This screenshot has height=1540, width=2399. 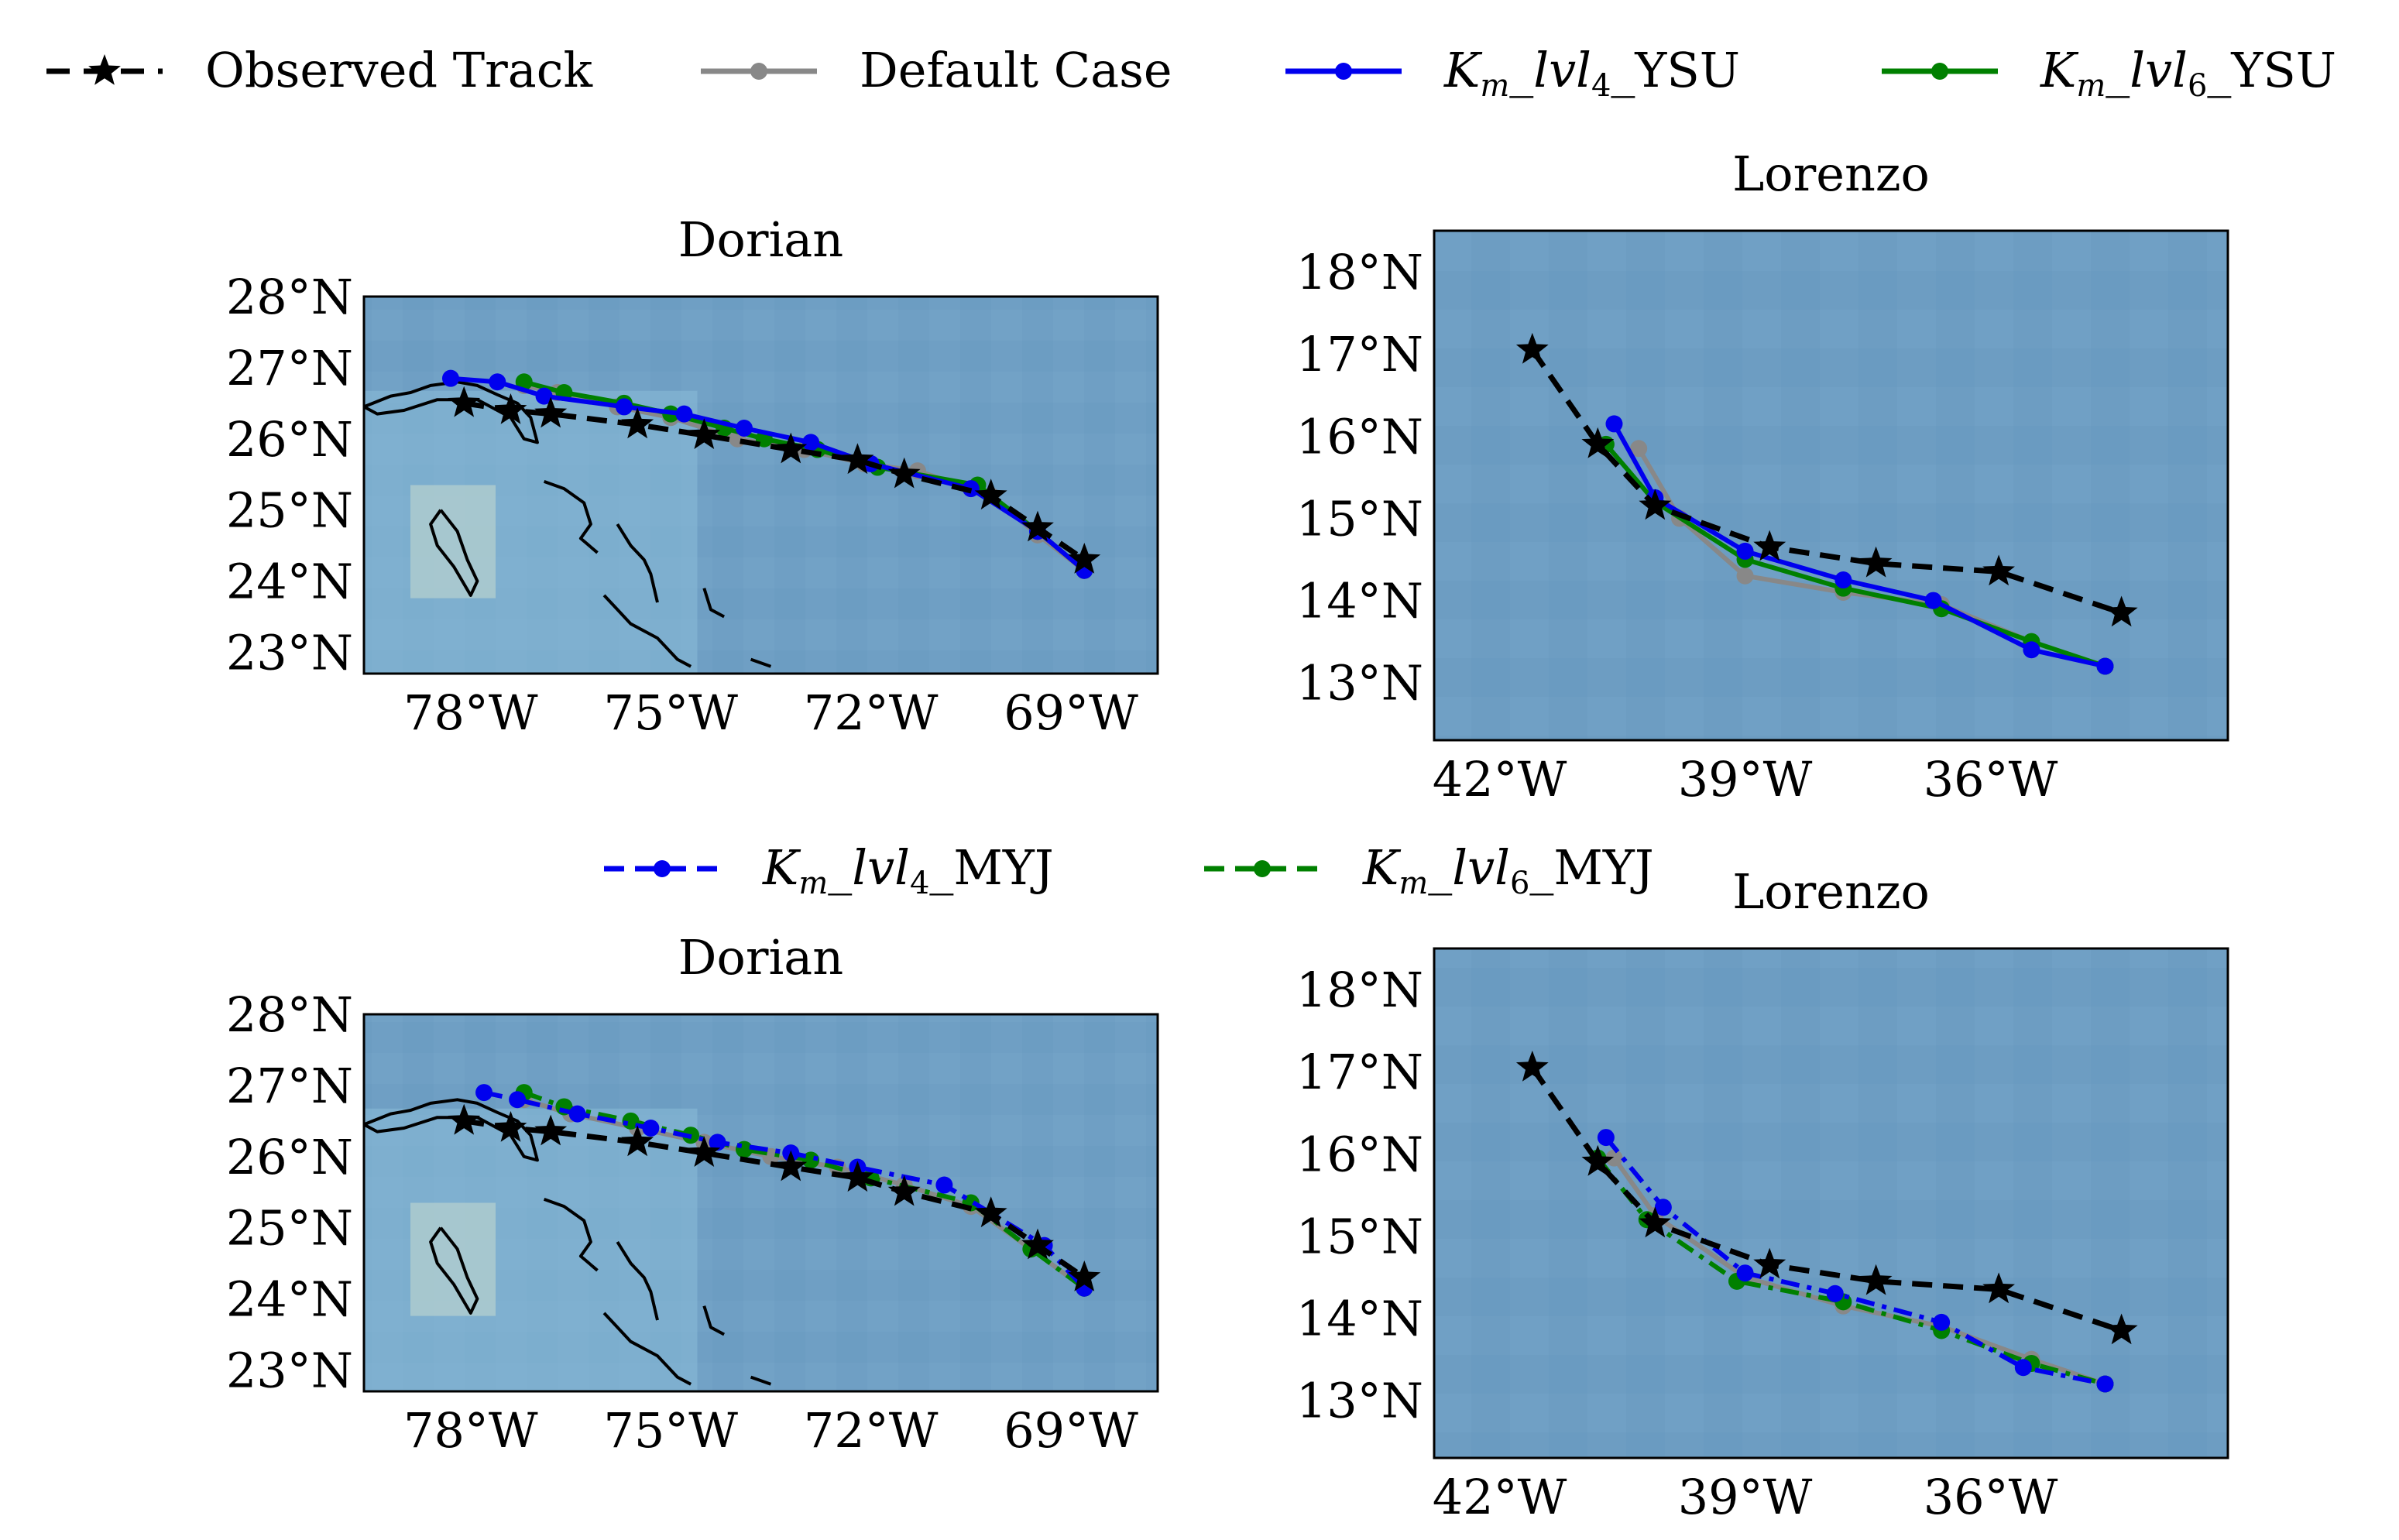 I want to click on legend-entry-1: Default Case, so click(x=936, y=70).